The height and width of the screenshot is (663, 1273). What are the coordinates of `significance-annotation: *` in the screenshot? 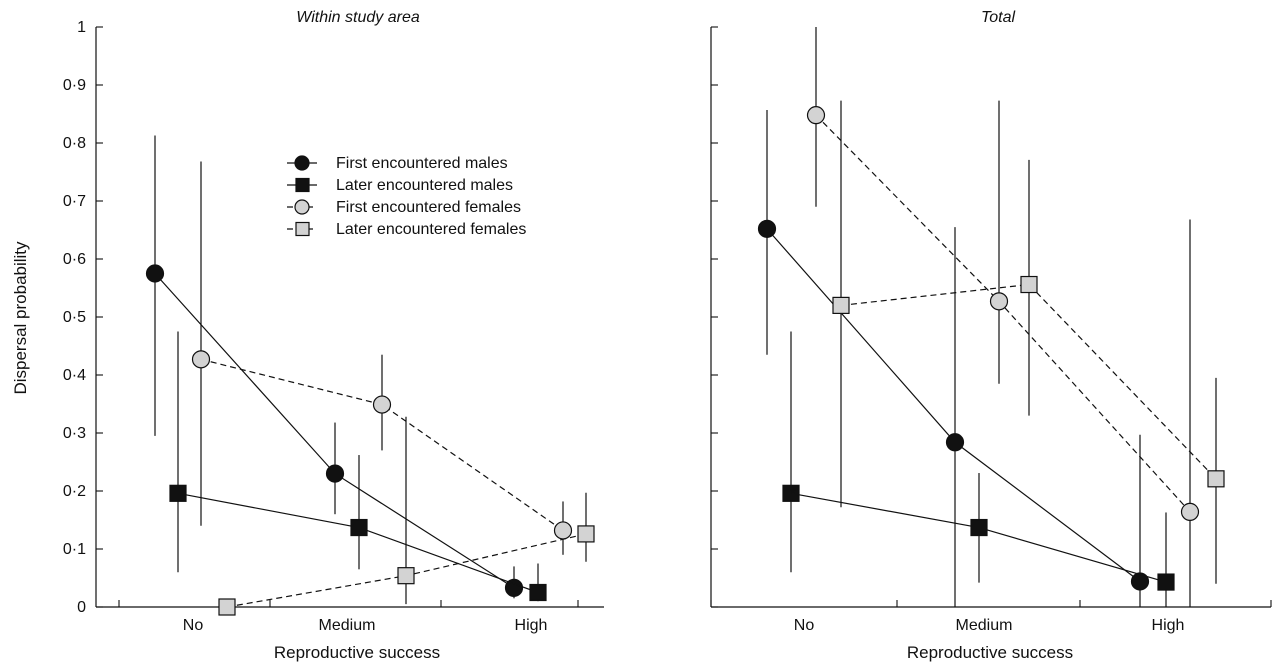 It's located at (793, 494).